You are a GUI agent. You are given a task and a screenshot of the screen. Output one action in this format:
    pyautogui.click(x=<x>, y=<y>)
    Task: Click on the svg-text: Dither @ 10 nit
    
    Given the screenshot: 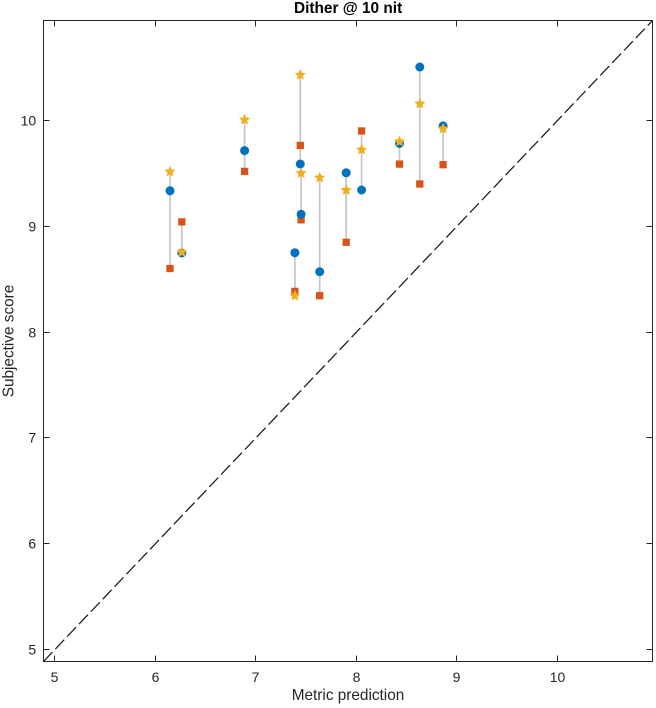 What is the action you would take?
    pyautogui.click(x=348, y=8)
    